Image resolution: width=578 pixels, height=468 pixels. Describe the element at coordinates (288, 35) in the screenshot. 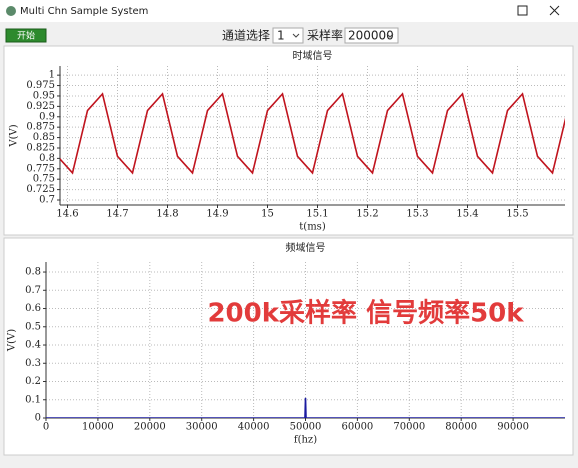

I see `channel-select` at that location.